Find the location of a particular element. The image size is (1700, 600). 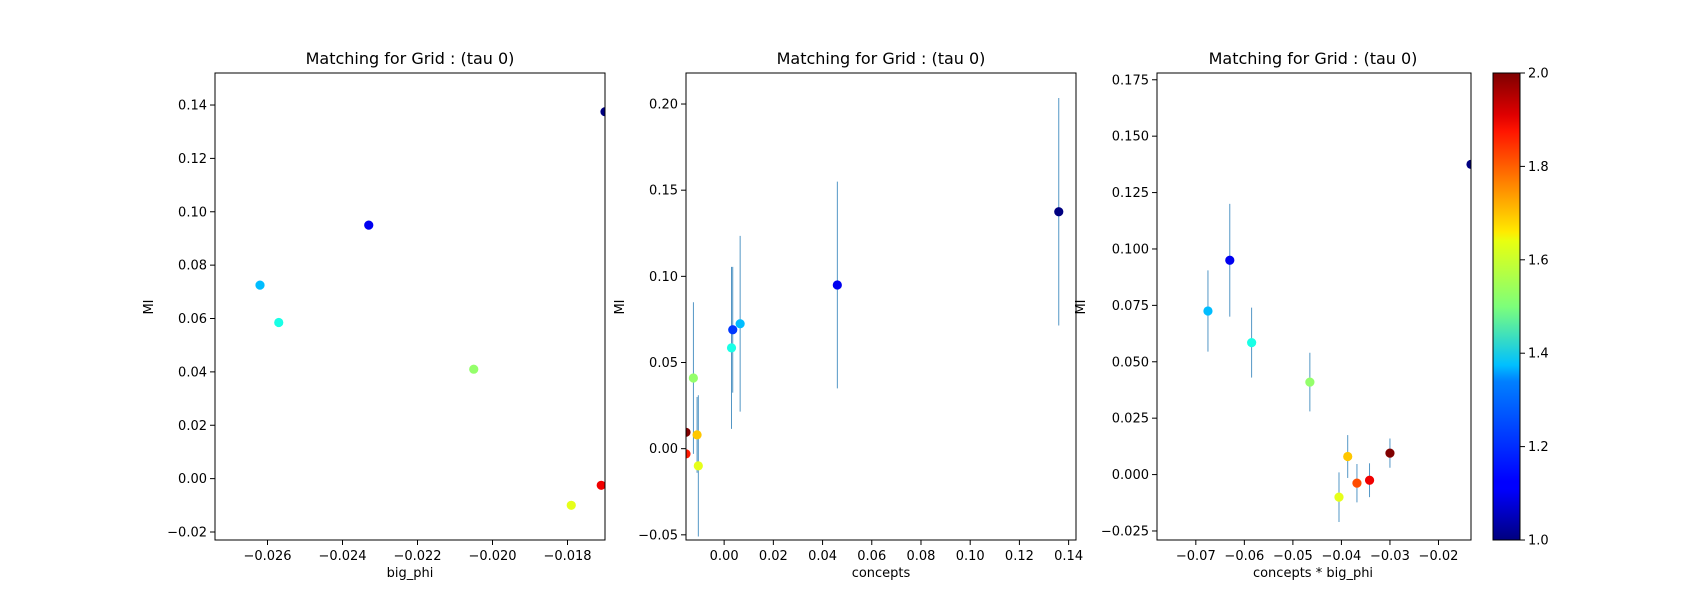

x-axis-label: big_phi is located at coordinates (410, 573).